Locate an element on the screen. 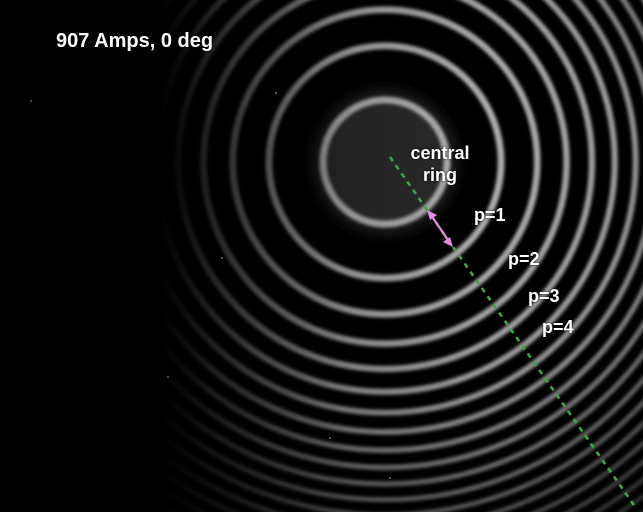  central-ring-label: central ring is located at coordinates (440, 164).